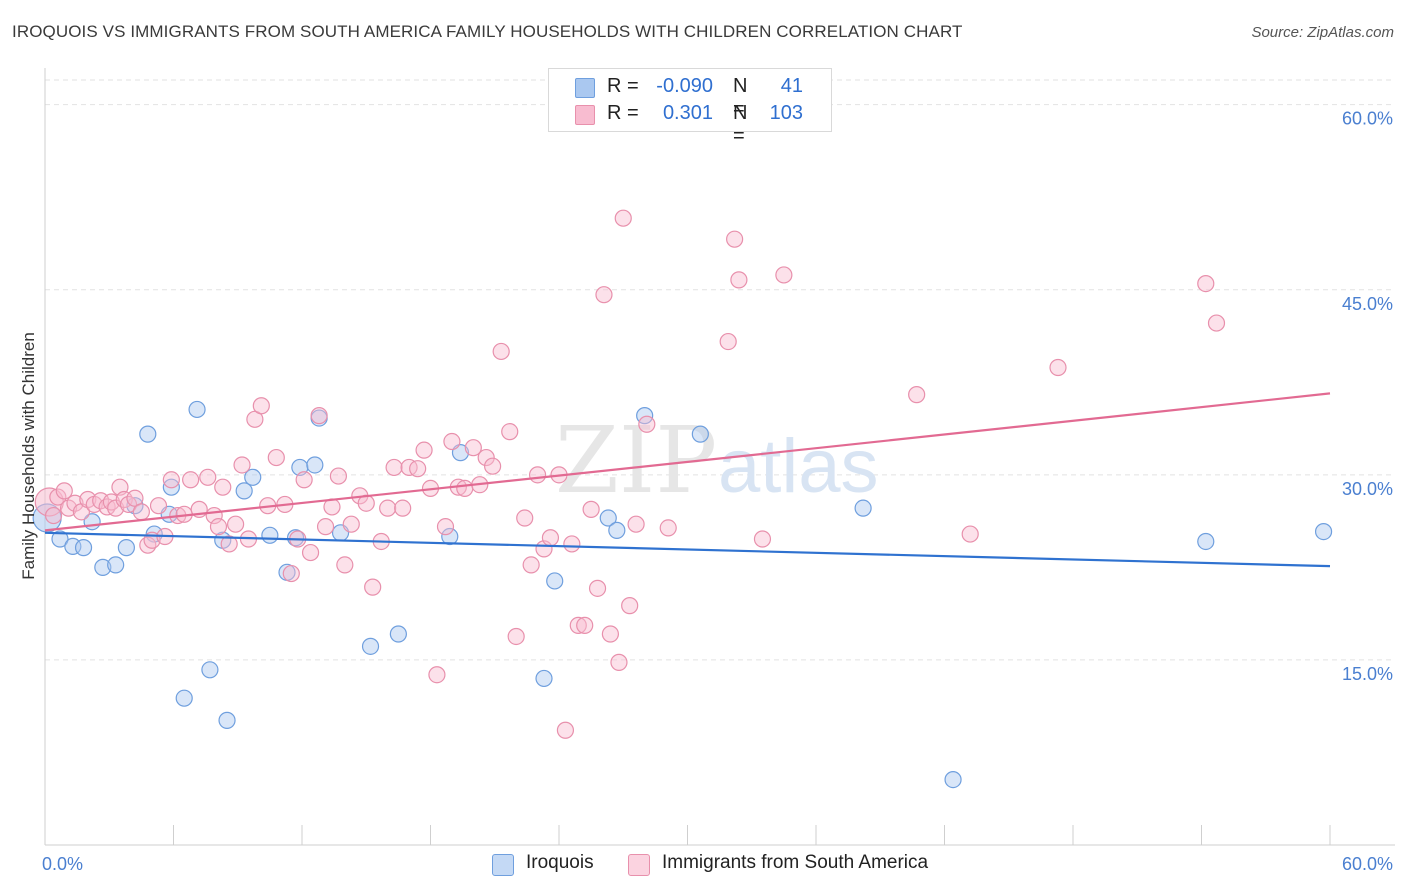 Image resolution: width=1406 pixels, height=892 pixels. Describe the element at coordinates (687, 549) in the screenshot. I see `iroquois-trend-line` at that location.